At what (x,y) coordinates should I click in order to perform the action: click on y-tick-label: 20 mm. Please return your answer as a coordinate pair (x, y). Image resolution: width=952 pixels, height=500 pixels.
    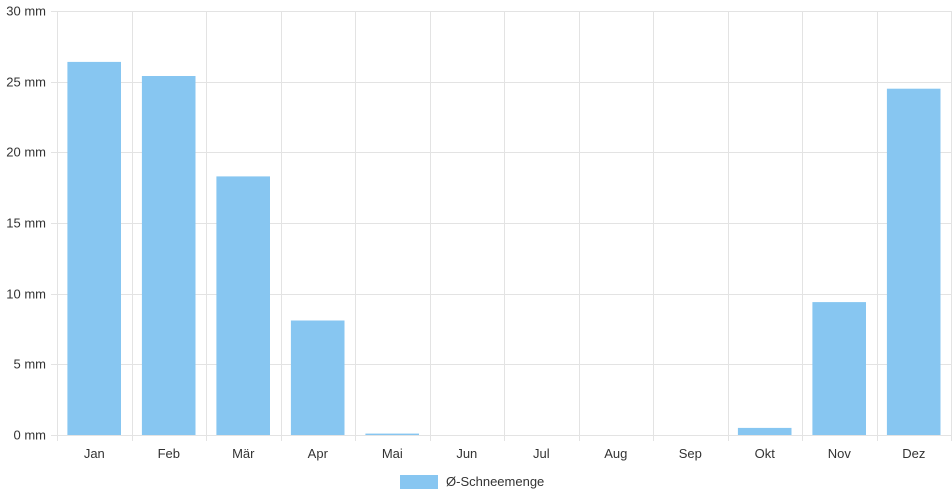
    Looking at the image, I should click on (26, 152).